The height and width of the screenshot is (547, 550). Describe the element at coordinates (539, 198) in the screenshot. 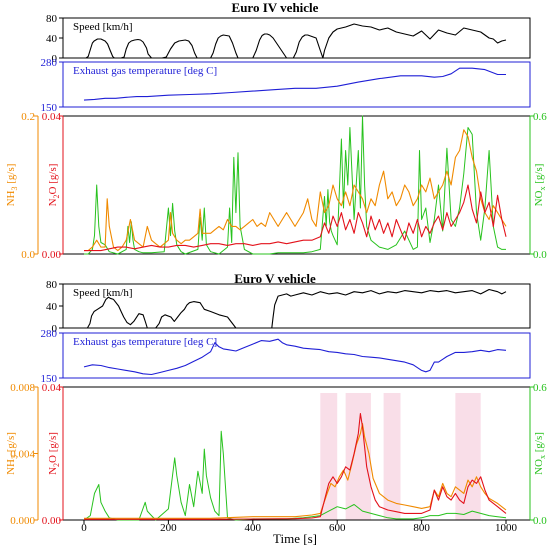

I see `chart0-nox-axis-label-main: NO` at that location.